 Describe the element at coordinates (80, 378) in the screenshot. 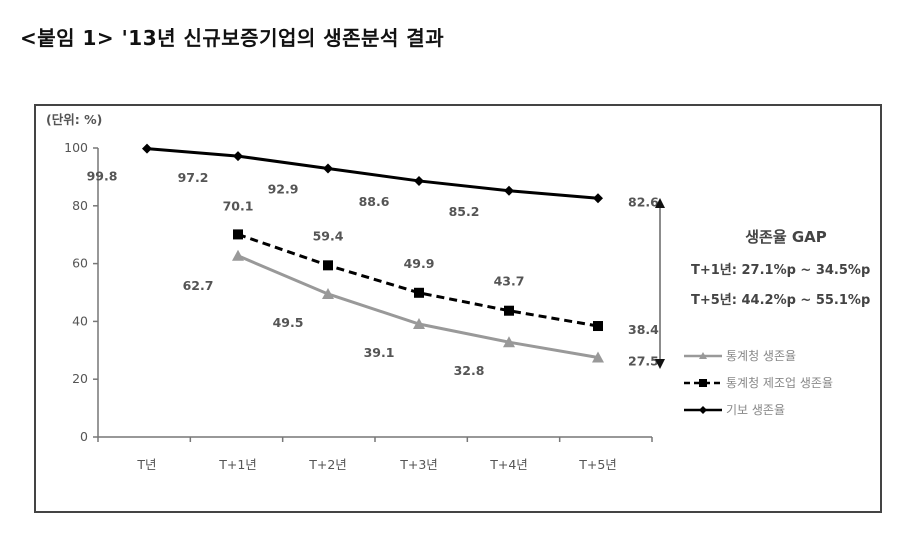

I see `y-tick-label: 20` at that location.